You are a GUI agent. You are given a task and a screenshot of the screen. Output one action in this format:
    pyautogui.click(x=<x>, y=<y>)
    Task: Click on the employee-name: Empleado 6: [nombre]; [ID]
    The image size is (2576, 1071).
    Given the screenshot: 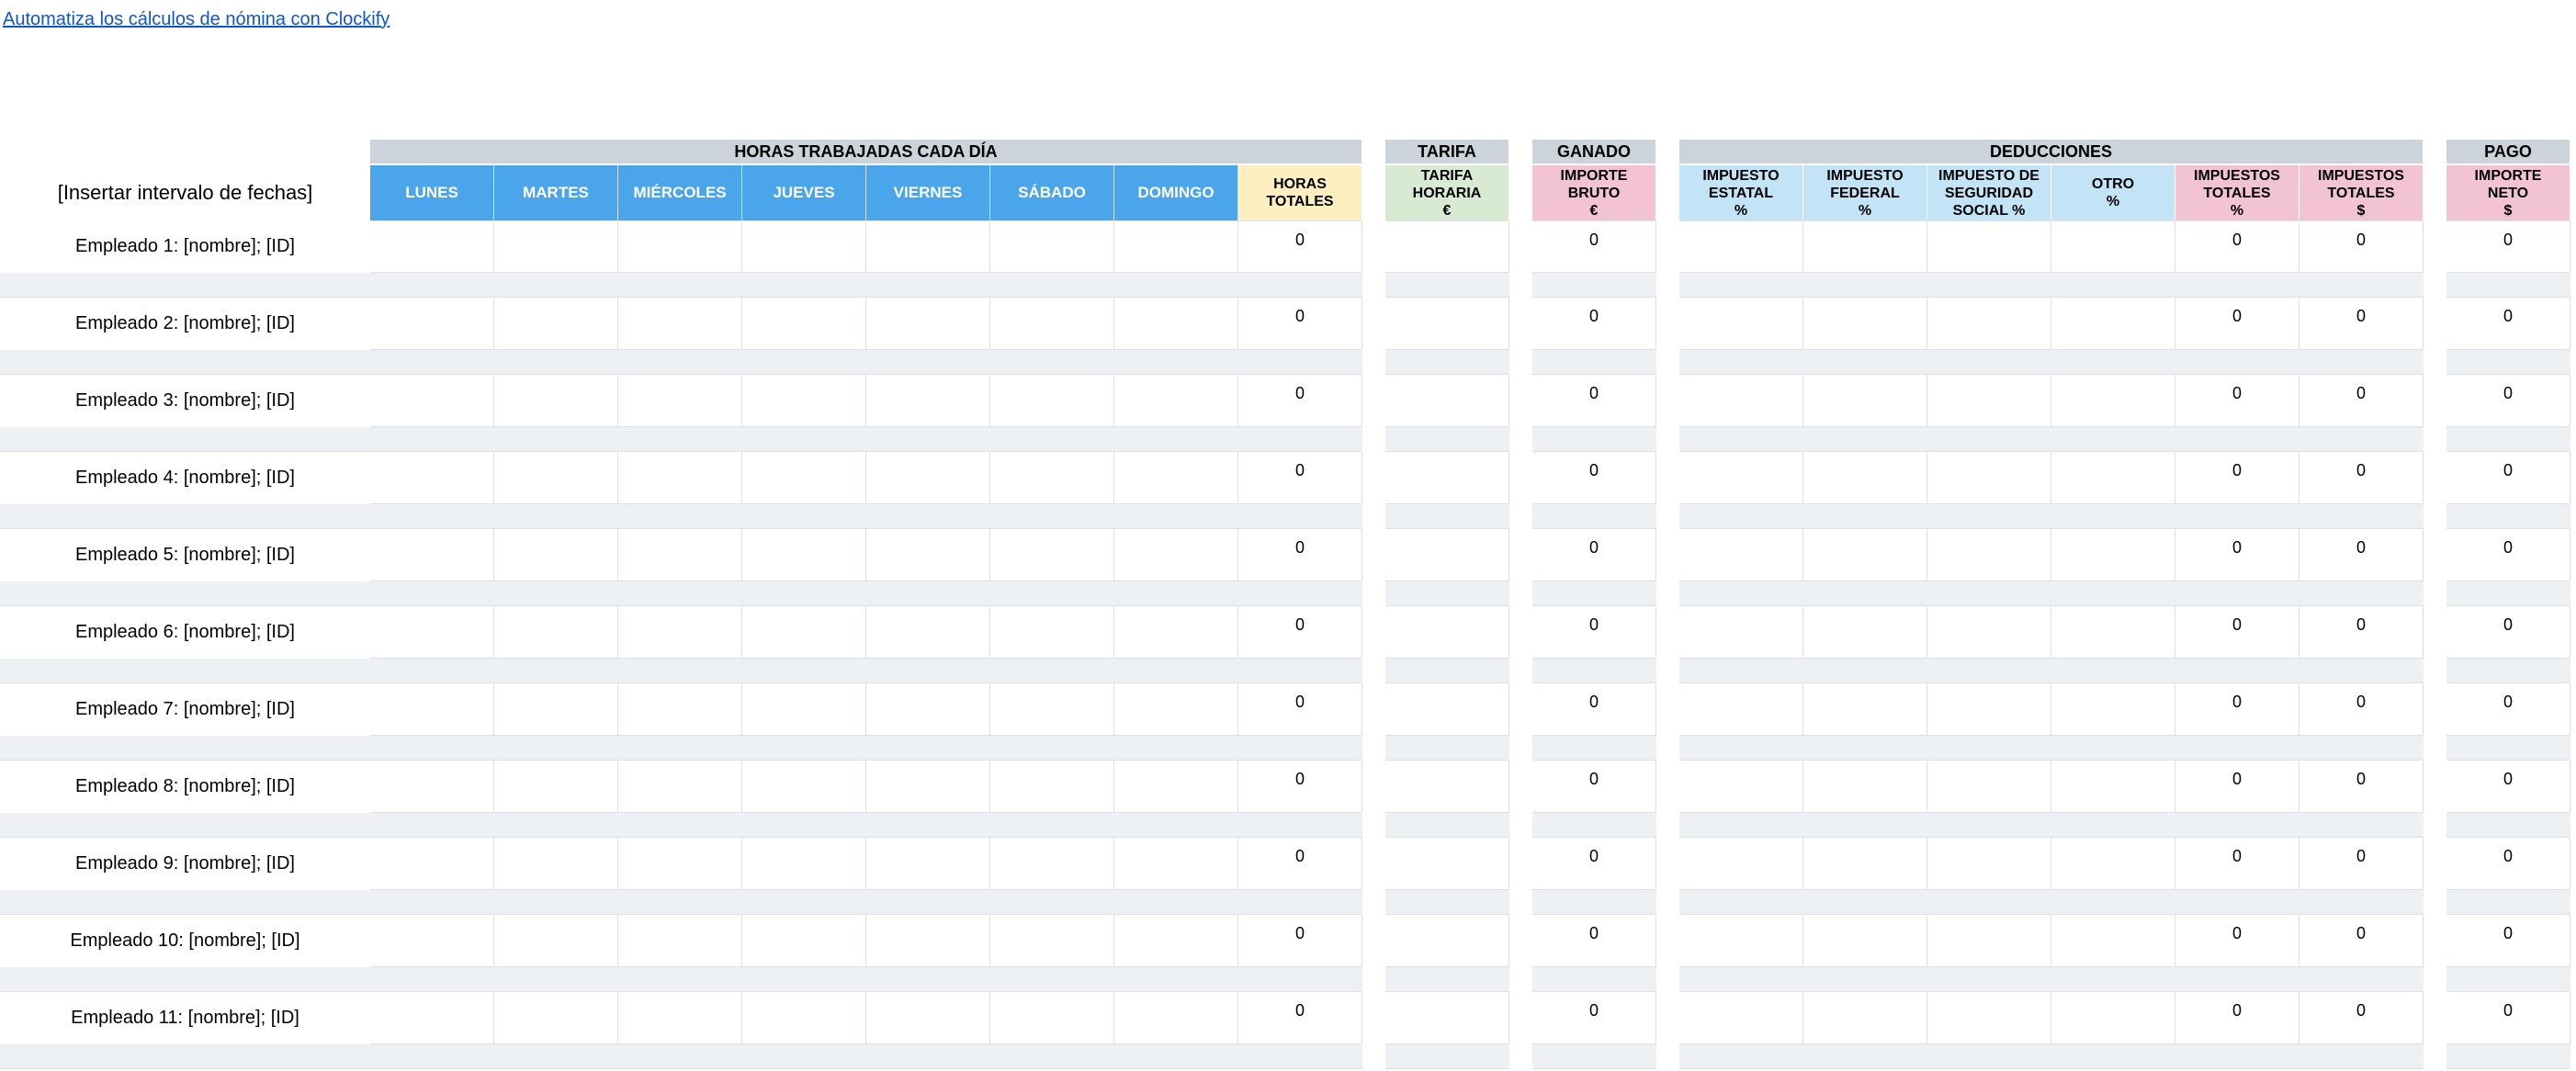 What is the action you would take?
    pyautogui.click(x=185, y=632)
    